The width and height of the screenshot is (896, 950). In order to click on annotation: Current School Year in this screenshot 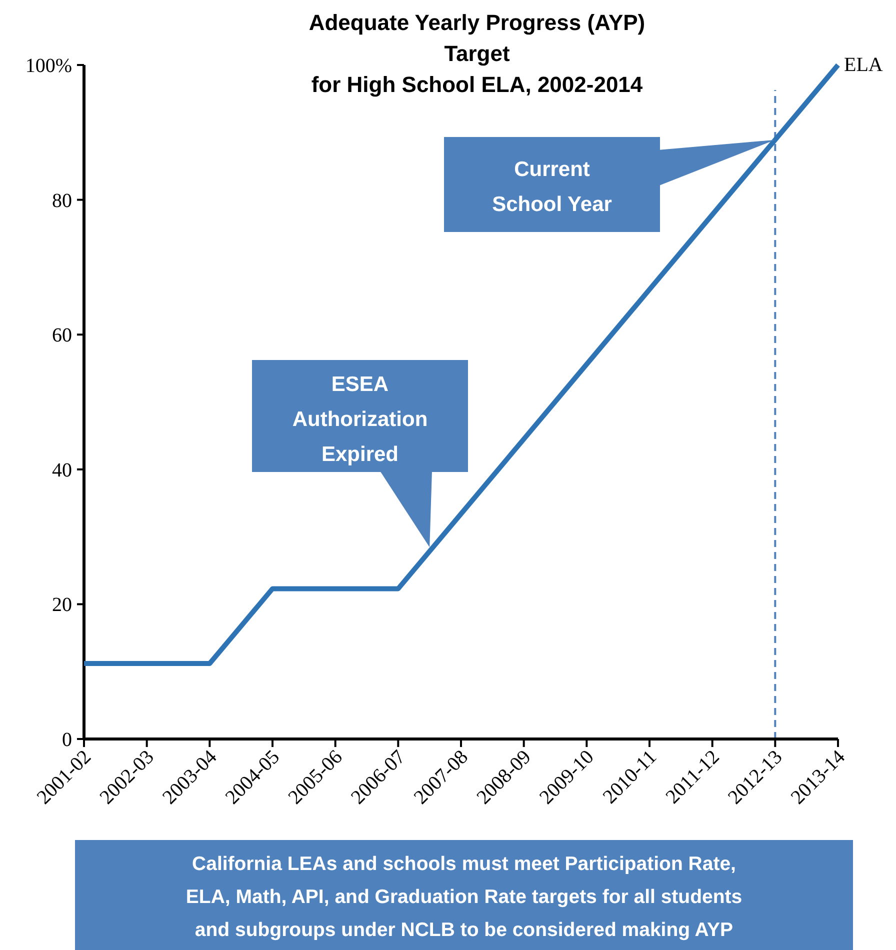, I will do `click(552, 187)`.